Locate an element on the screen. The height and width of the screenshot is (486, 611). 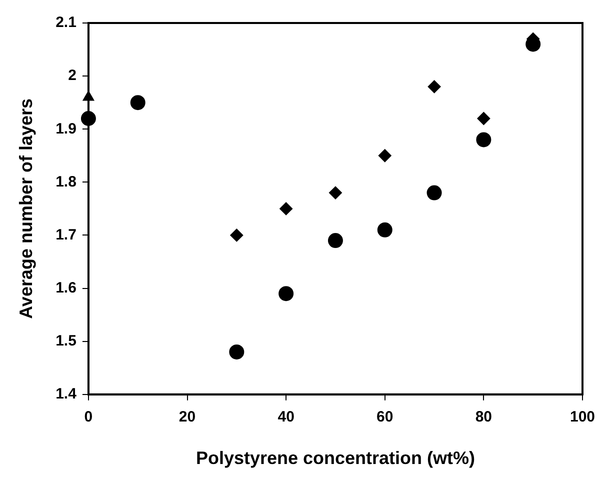
y-tick-label: 1.4 is located at coordinates (67, 394).